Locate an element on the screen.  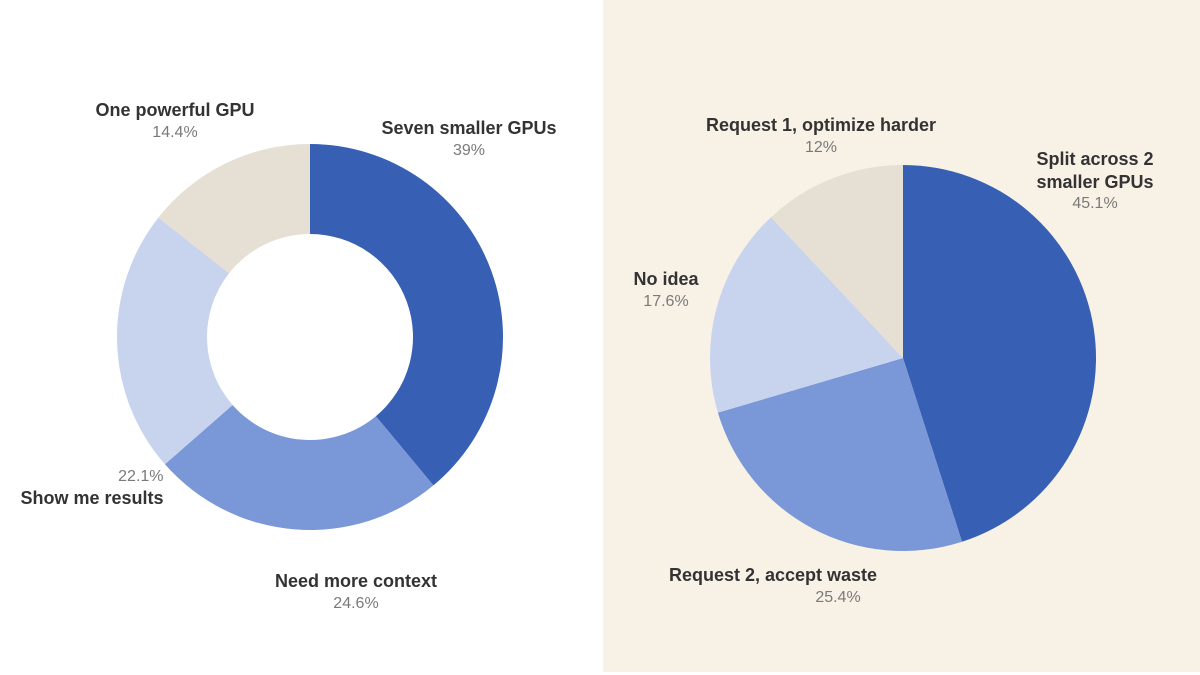
slice-name: Show me results is located at coordinates (92, 498).